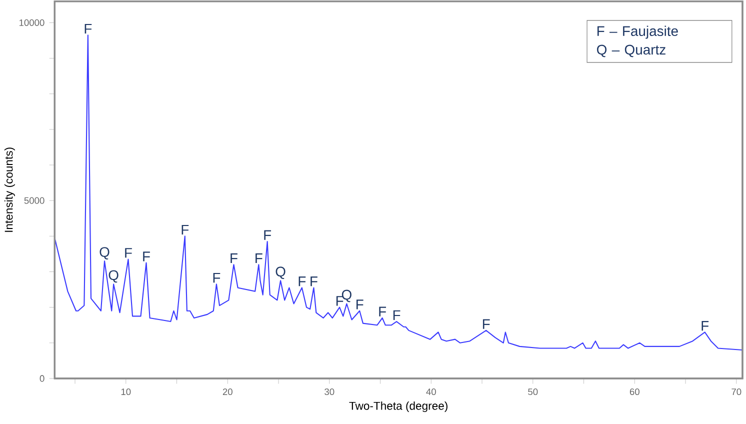 This screenshot has width=746, height=424. Describe the element at coordinates (533, 392) in the screenshot. I see `x-tick-label: 50` at that location.